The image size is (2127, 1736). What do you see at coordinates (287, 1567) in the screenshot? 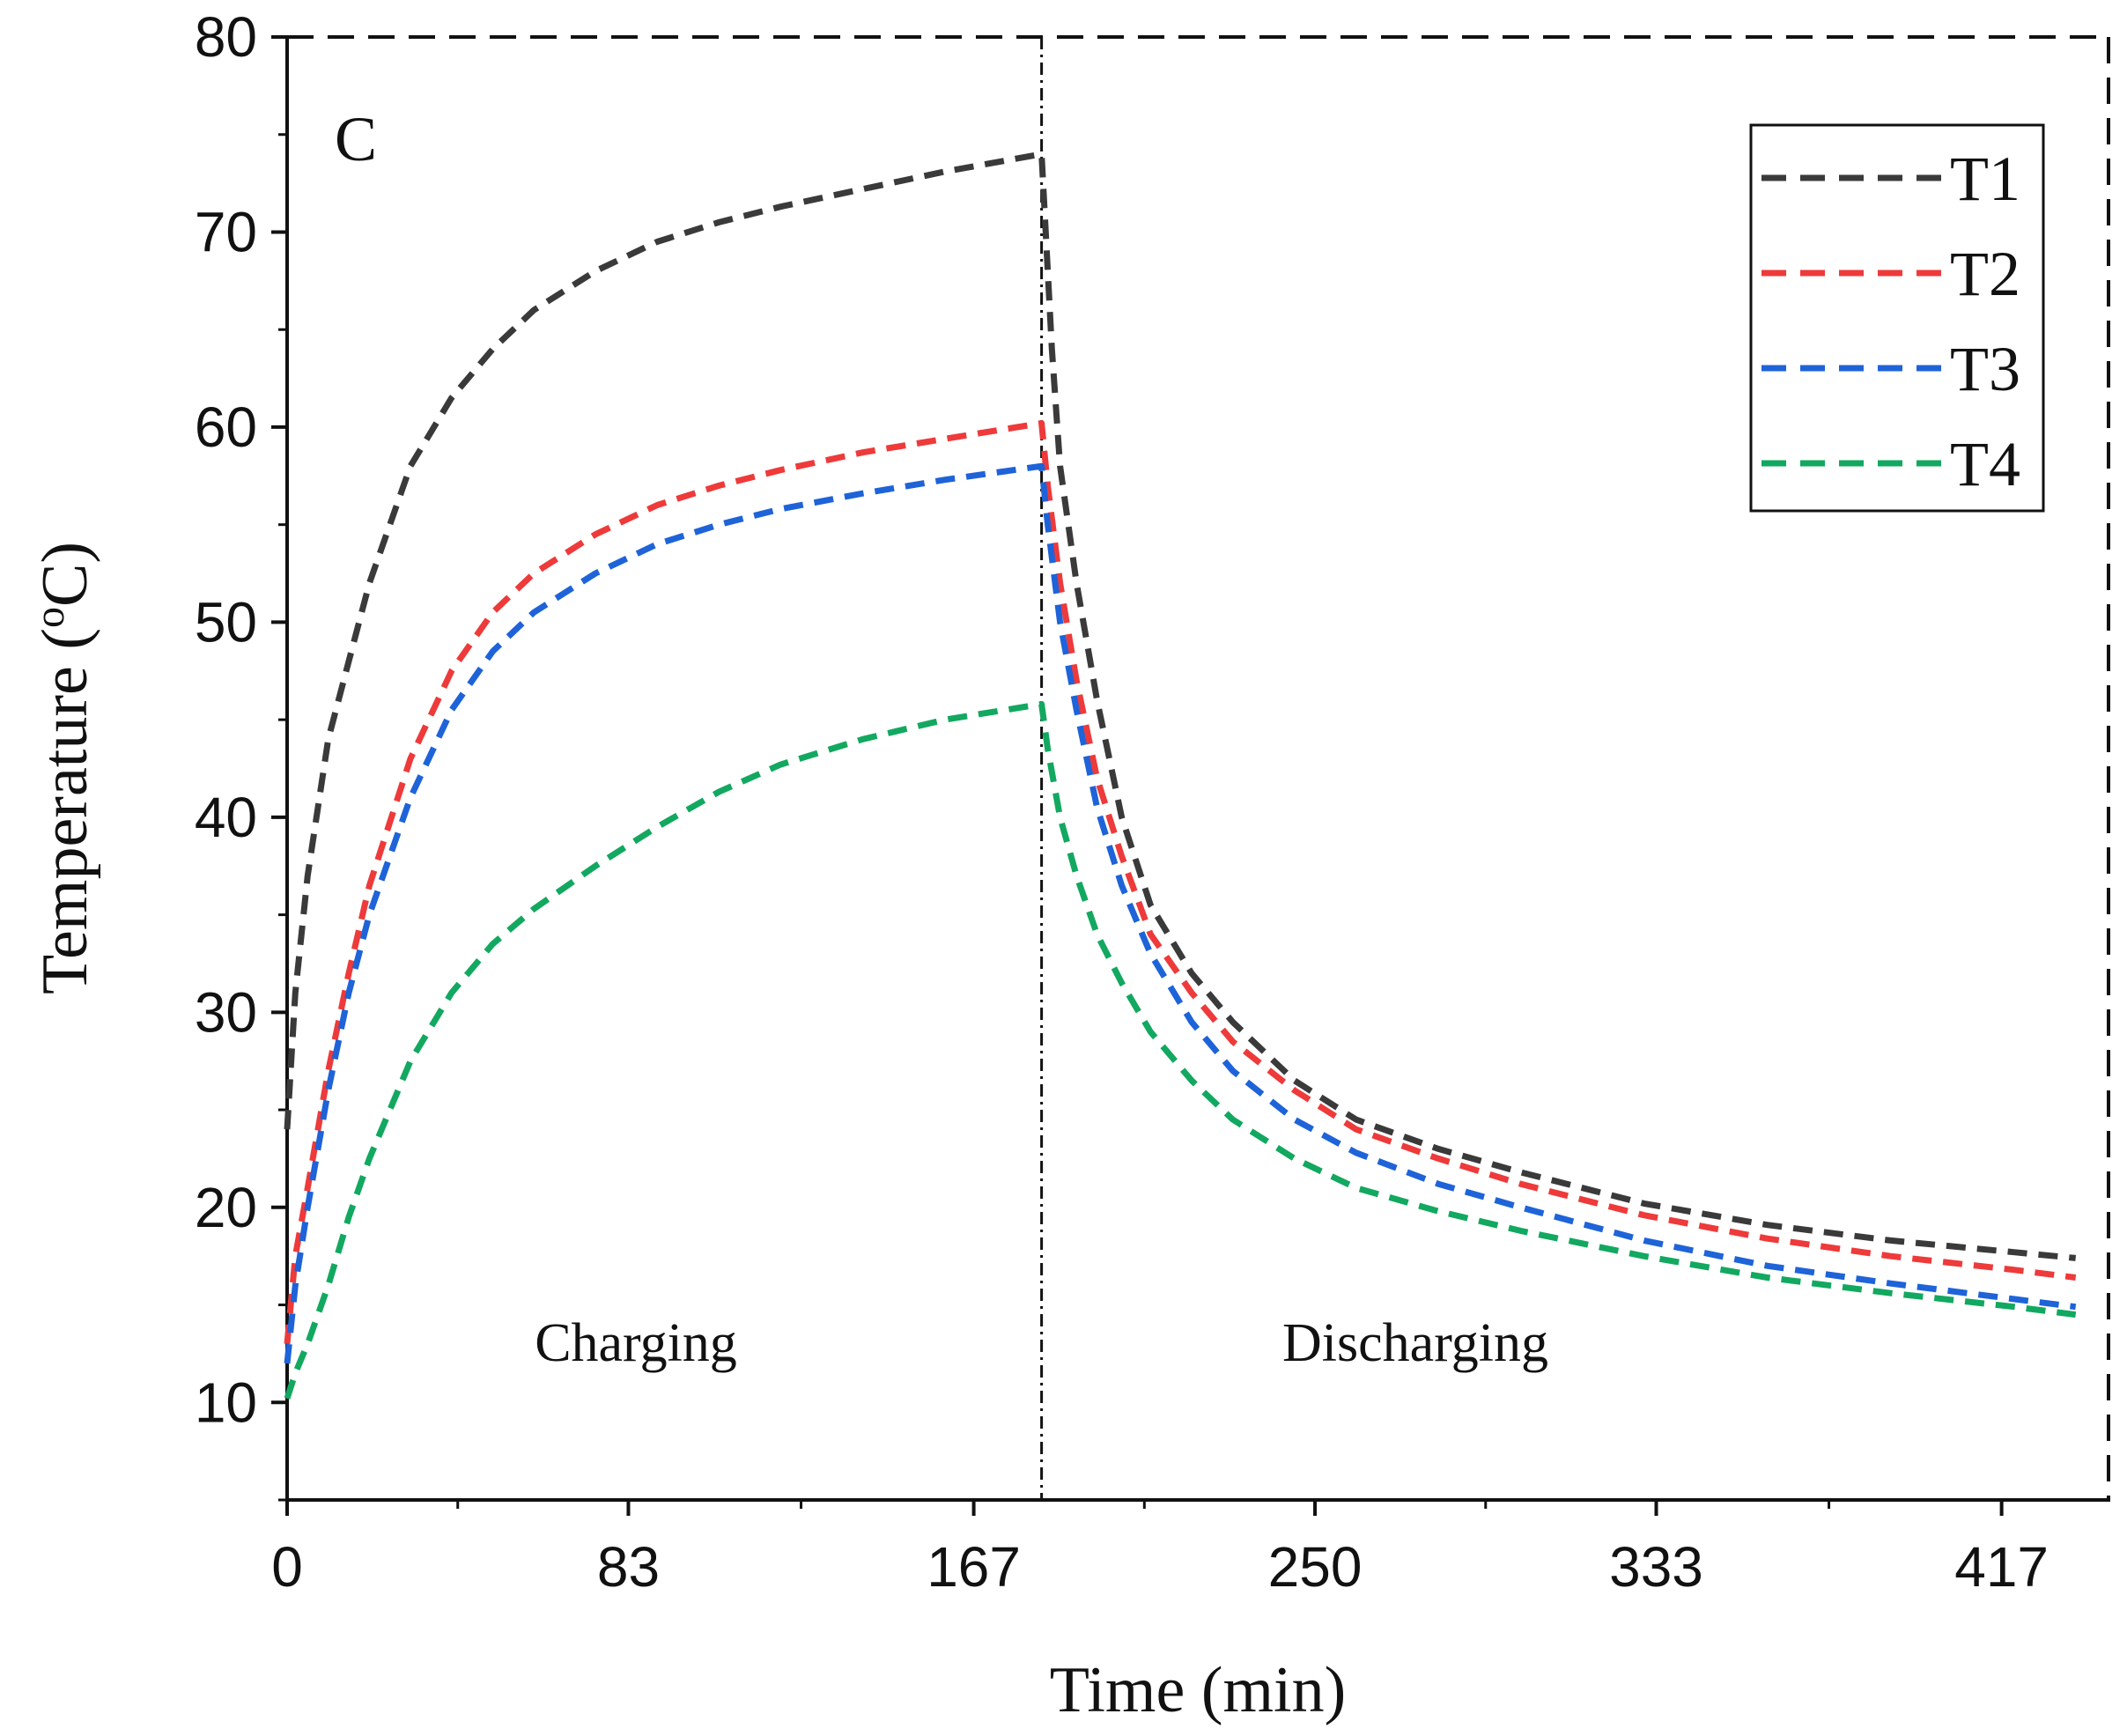
I see `x-tick-label: 0` at bounding box center [287, 1567].